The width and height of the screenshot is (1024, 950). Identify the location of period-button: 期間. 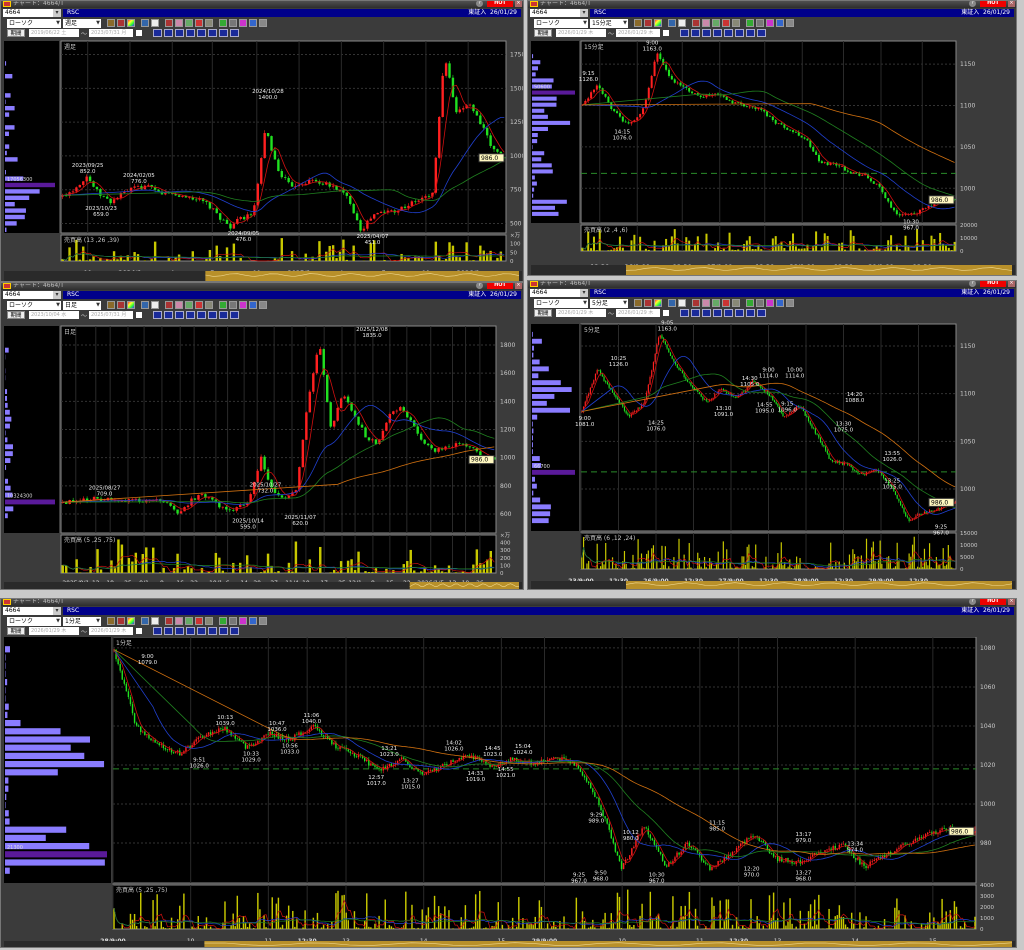
(16, 33).